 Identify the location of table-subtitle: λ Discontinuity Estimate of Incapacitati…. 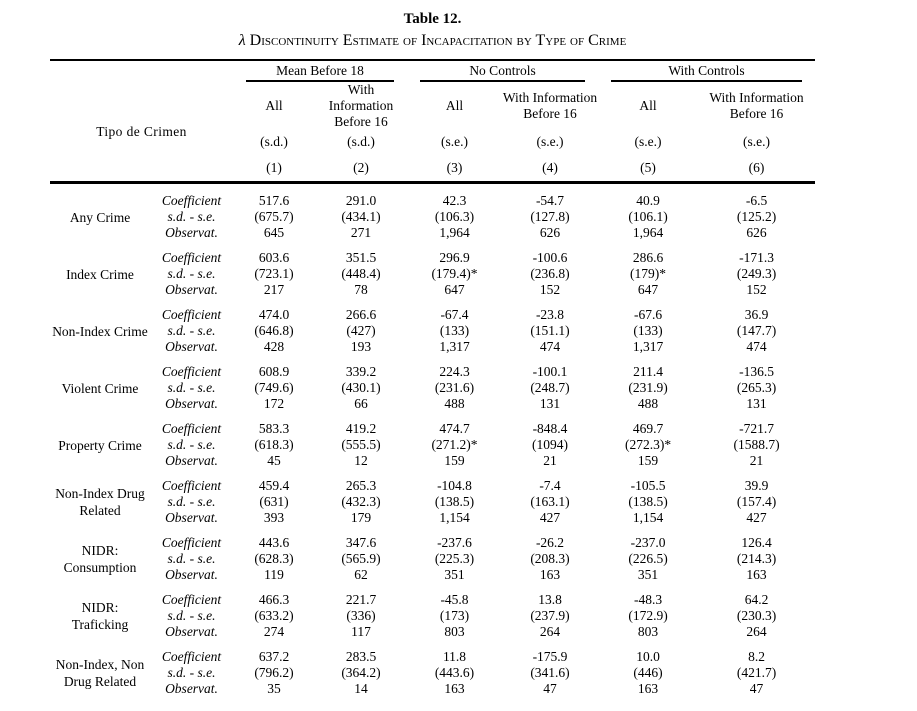
(432, 41).